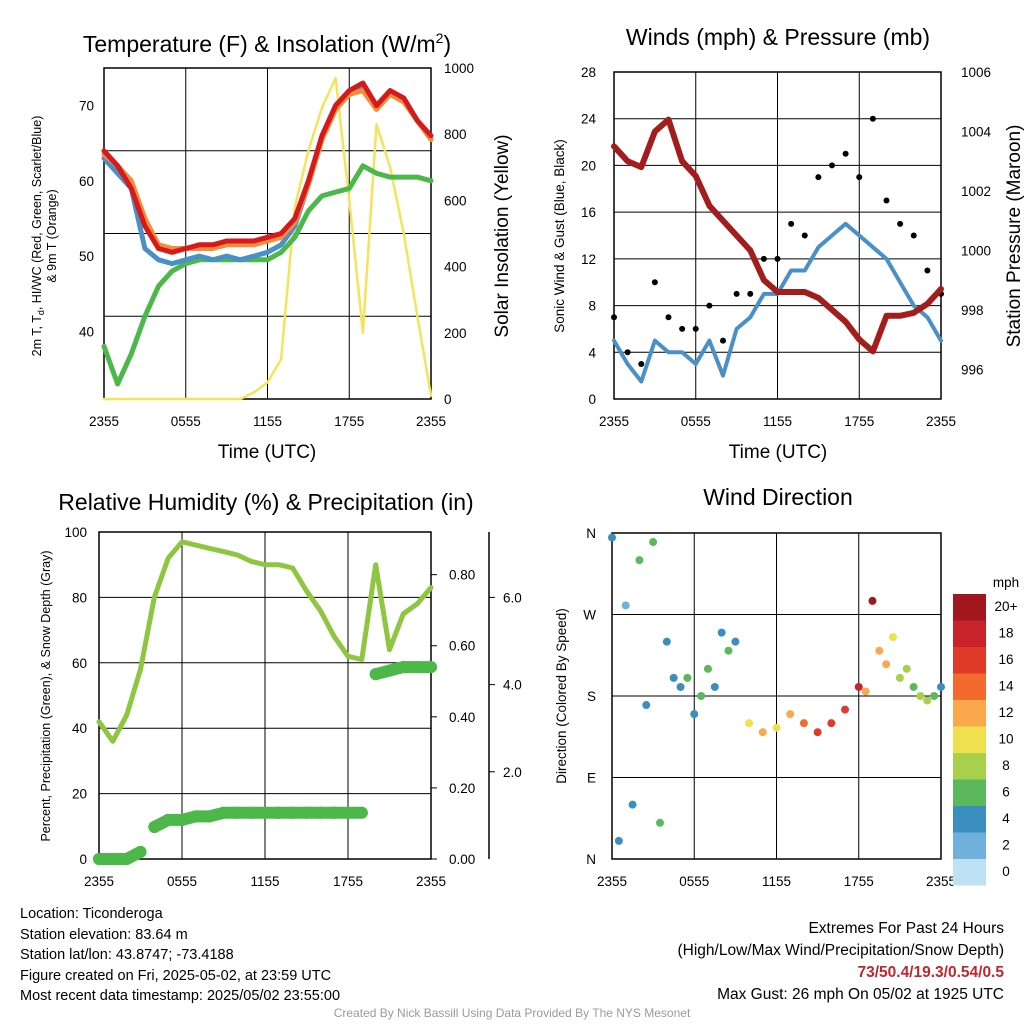 The height and width of the screenshot is (1024, 1024). What do you see at coordinates (591, 778) in the screenshot?
I see `dir-ytick: E` at bounding box center [591, 778].